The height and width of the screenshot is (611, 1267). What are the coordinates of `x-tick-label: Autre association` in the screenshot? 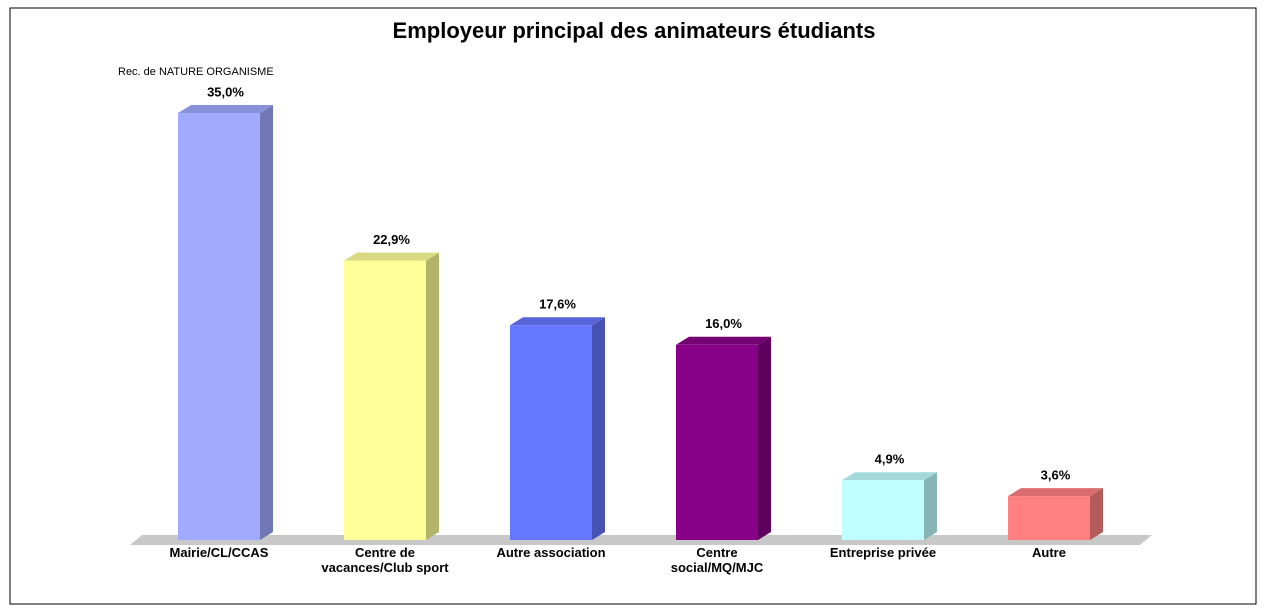 It's located at (551, 552).